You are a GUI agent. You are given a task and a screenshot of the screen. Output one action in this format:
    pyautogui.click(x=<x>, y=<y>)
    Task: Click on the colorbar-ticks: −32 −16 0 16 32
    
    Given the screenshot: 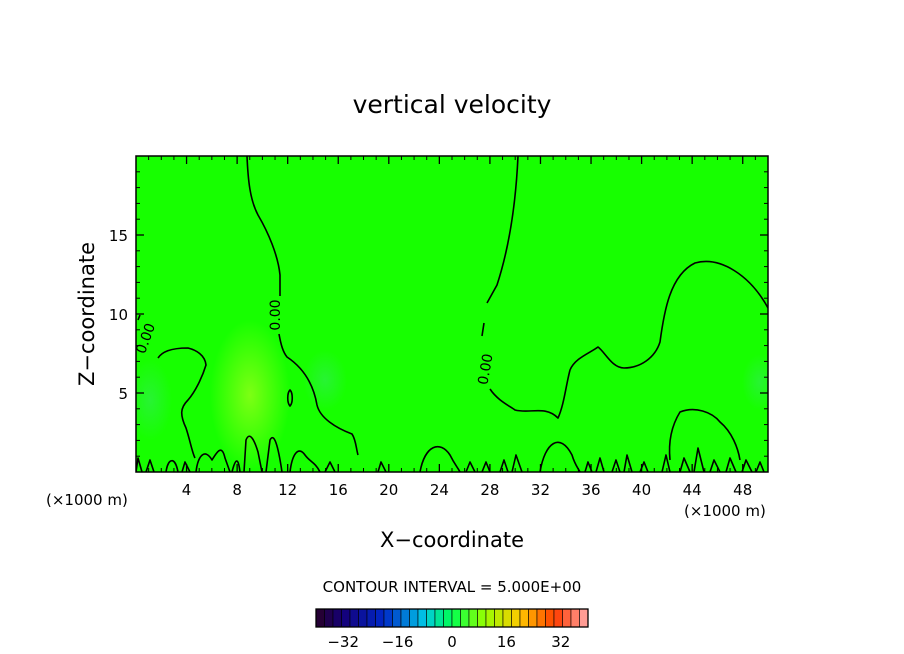 What is the action you would take?
    pyautogui.click(x=448, y=642)
    